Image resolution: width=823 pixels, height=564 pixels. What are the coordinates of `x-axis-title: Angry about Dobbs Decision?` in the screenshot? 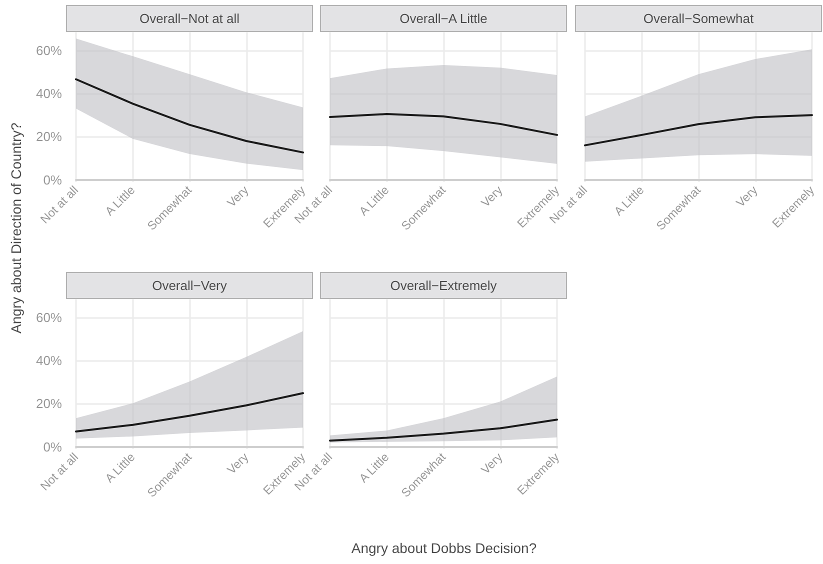 It's located at (444, 548).